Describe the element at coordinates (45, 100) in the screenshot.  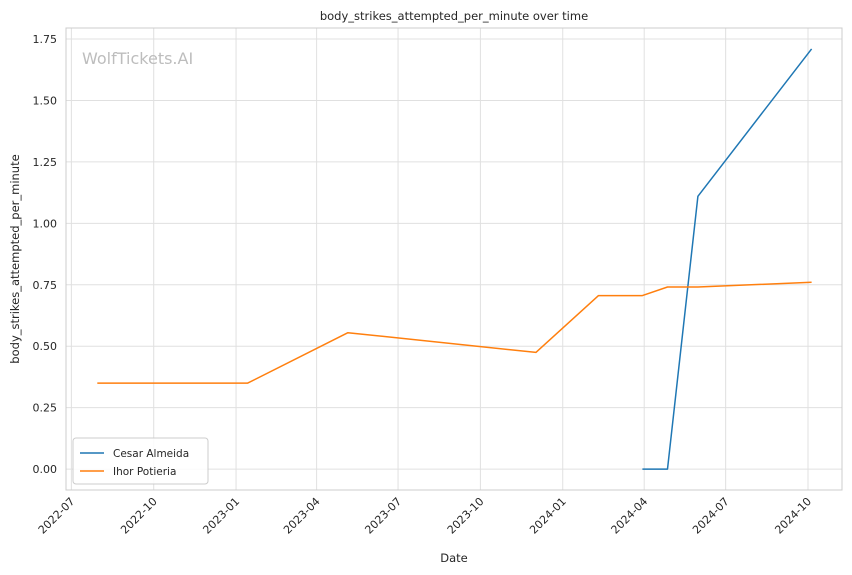
I see `y-tick-label: 1.50` at that location.